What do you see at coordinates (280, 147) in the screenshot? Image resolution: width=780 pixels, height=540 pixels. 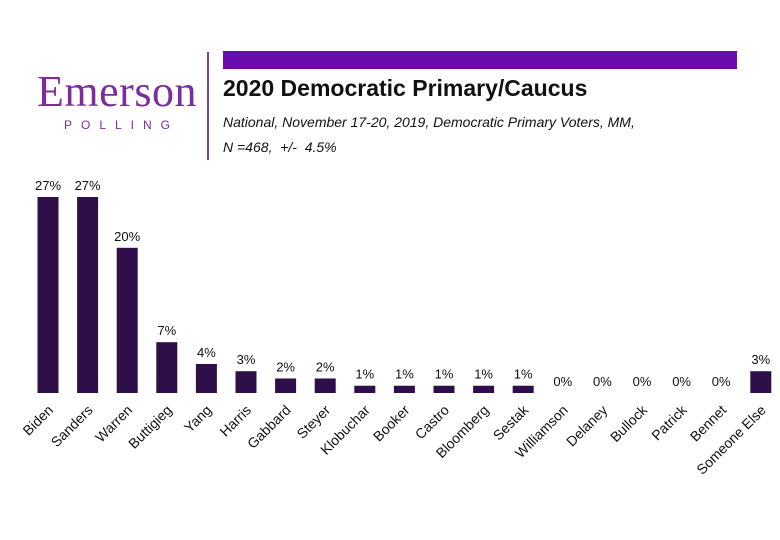 I see `sample-info: N =468, +/- 4.5%` at bounding box center [280, 147].